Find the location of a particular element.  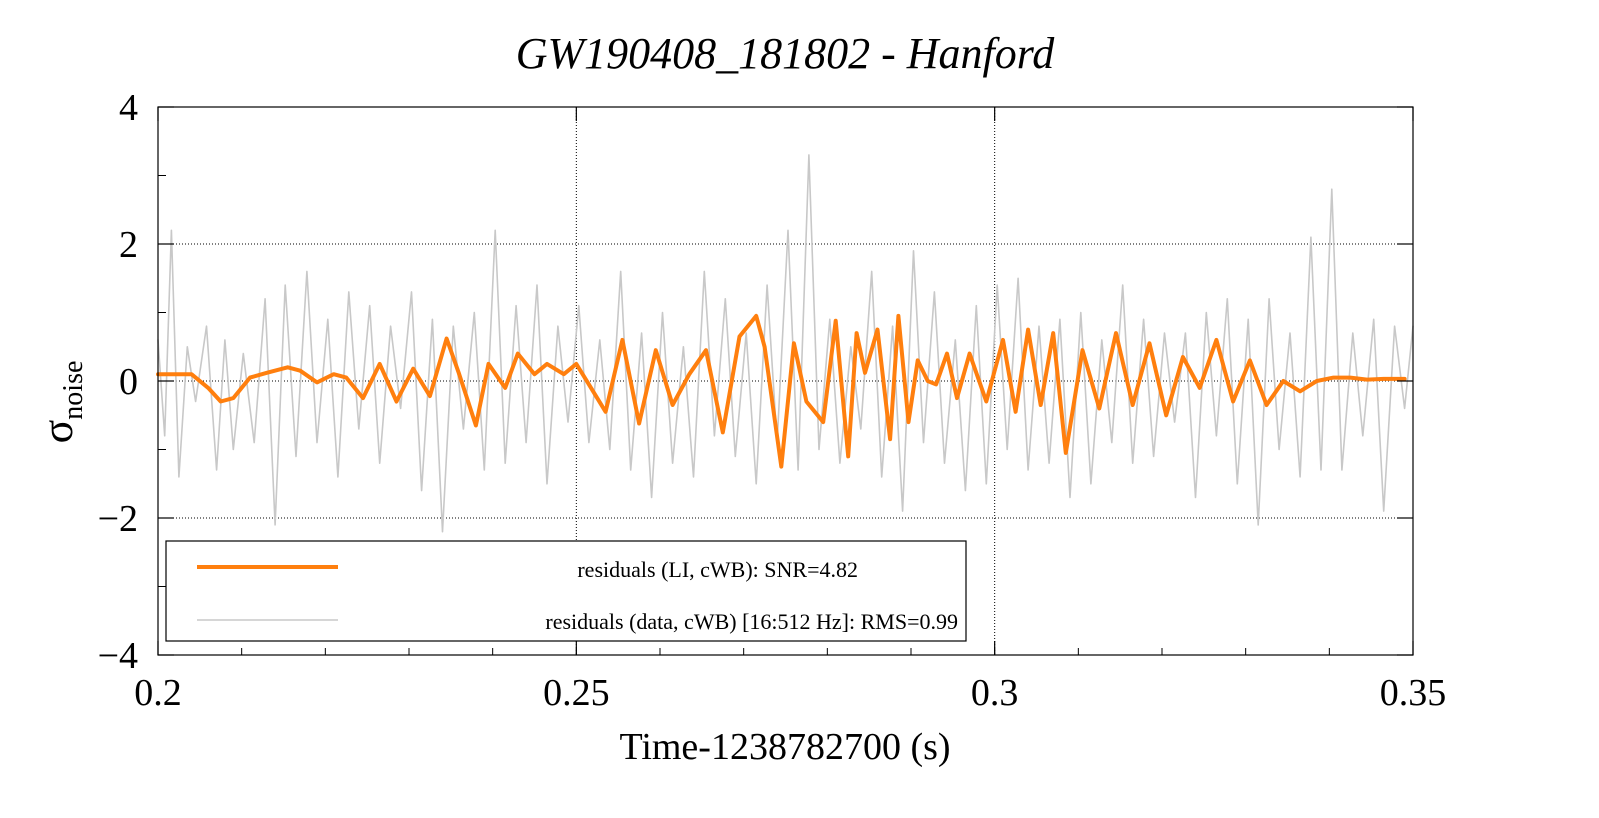

x-tick-label: 0.3 is located at coordinates (995, 693).